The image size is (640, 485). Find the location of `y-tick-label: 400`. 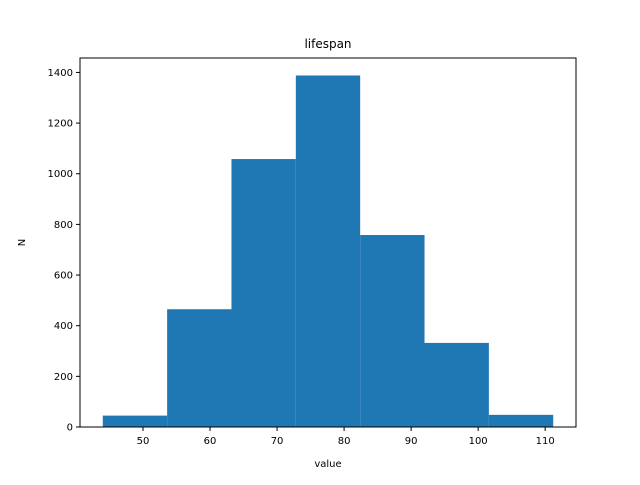

y-tick-label: 400 is located at coordinates (63, 326).